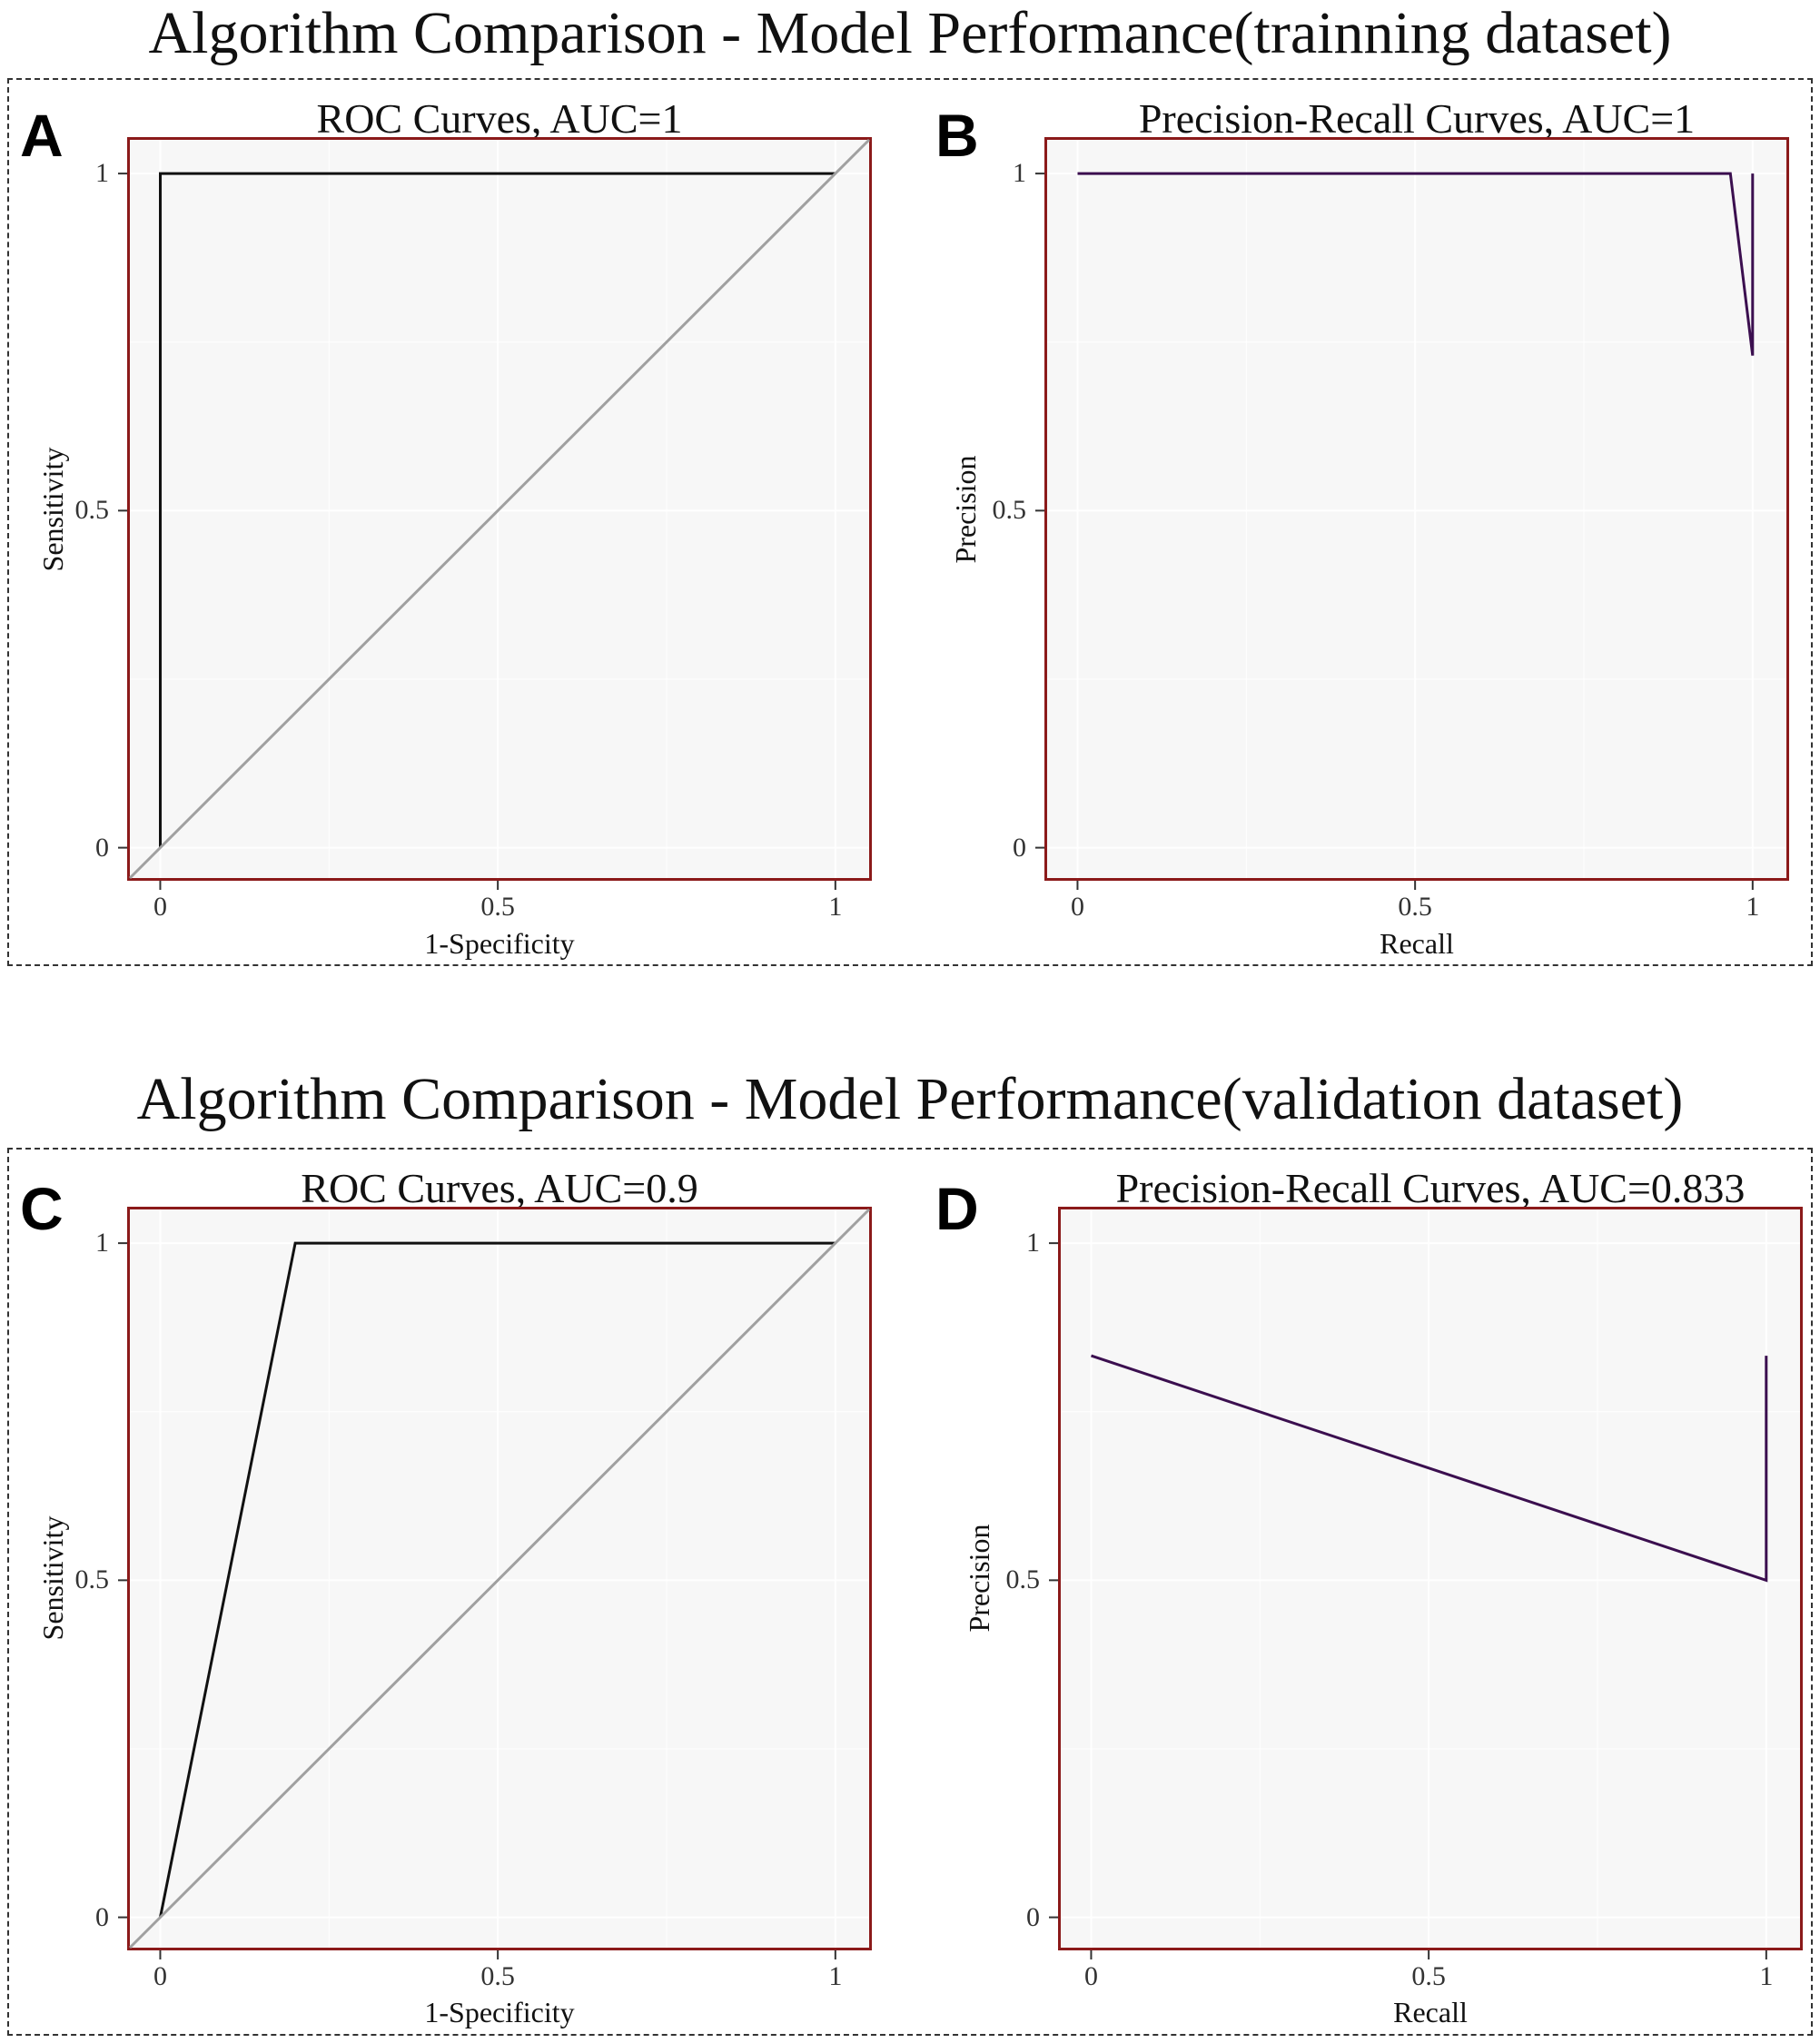  I want to click on panel-b-x-axis-label: Recall, so click(1417, 943).